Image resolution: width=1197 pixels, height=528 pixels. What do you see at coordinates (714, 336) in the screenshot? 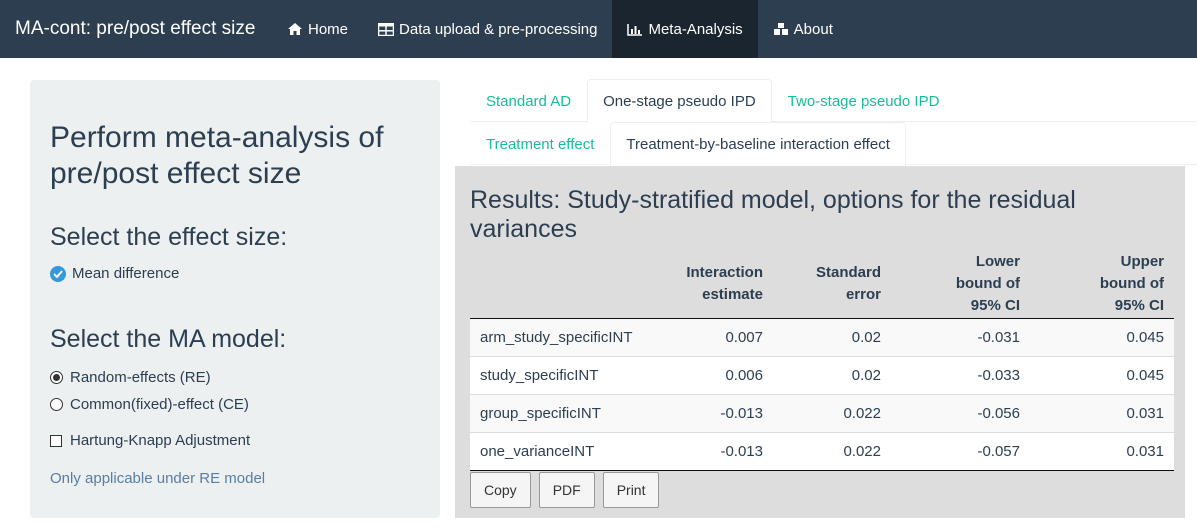
I see `table-cell: 0.007` at bounding box center [714, 336].